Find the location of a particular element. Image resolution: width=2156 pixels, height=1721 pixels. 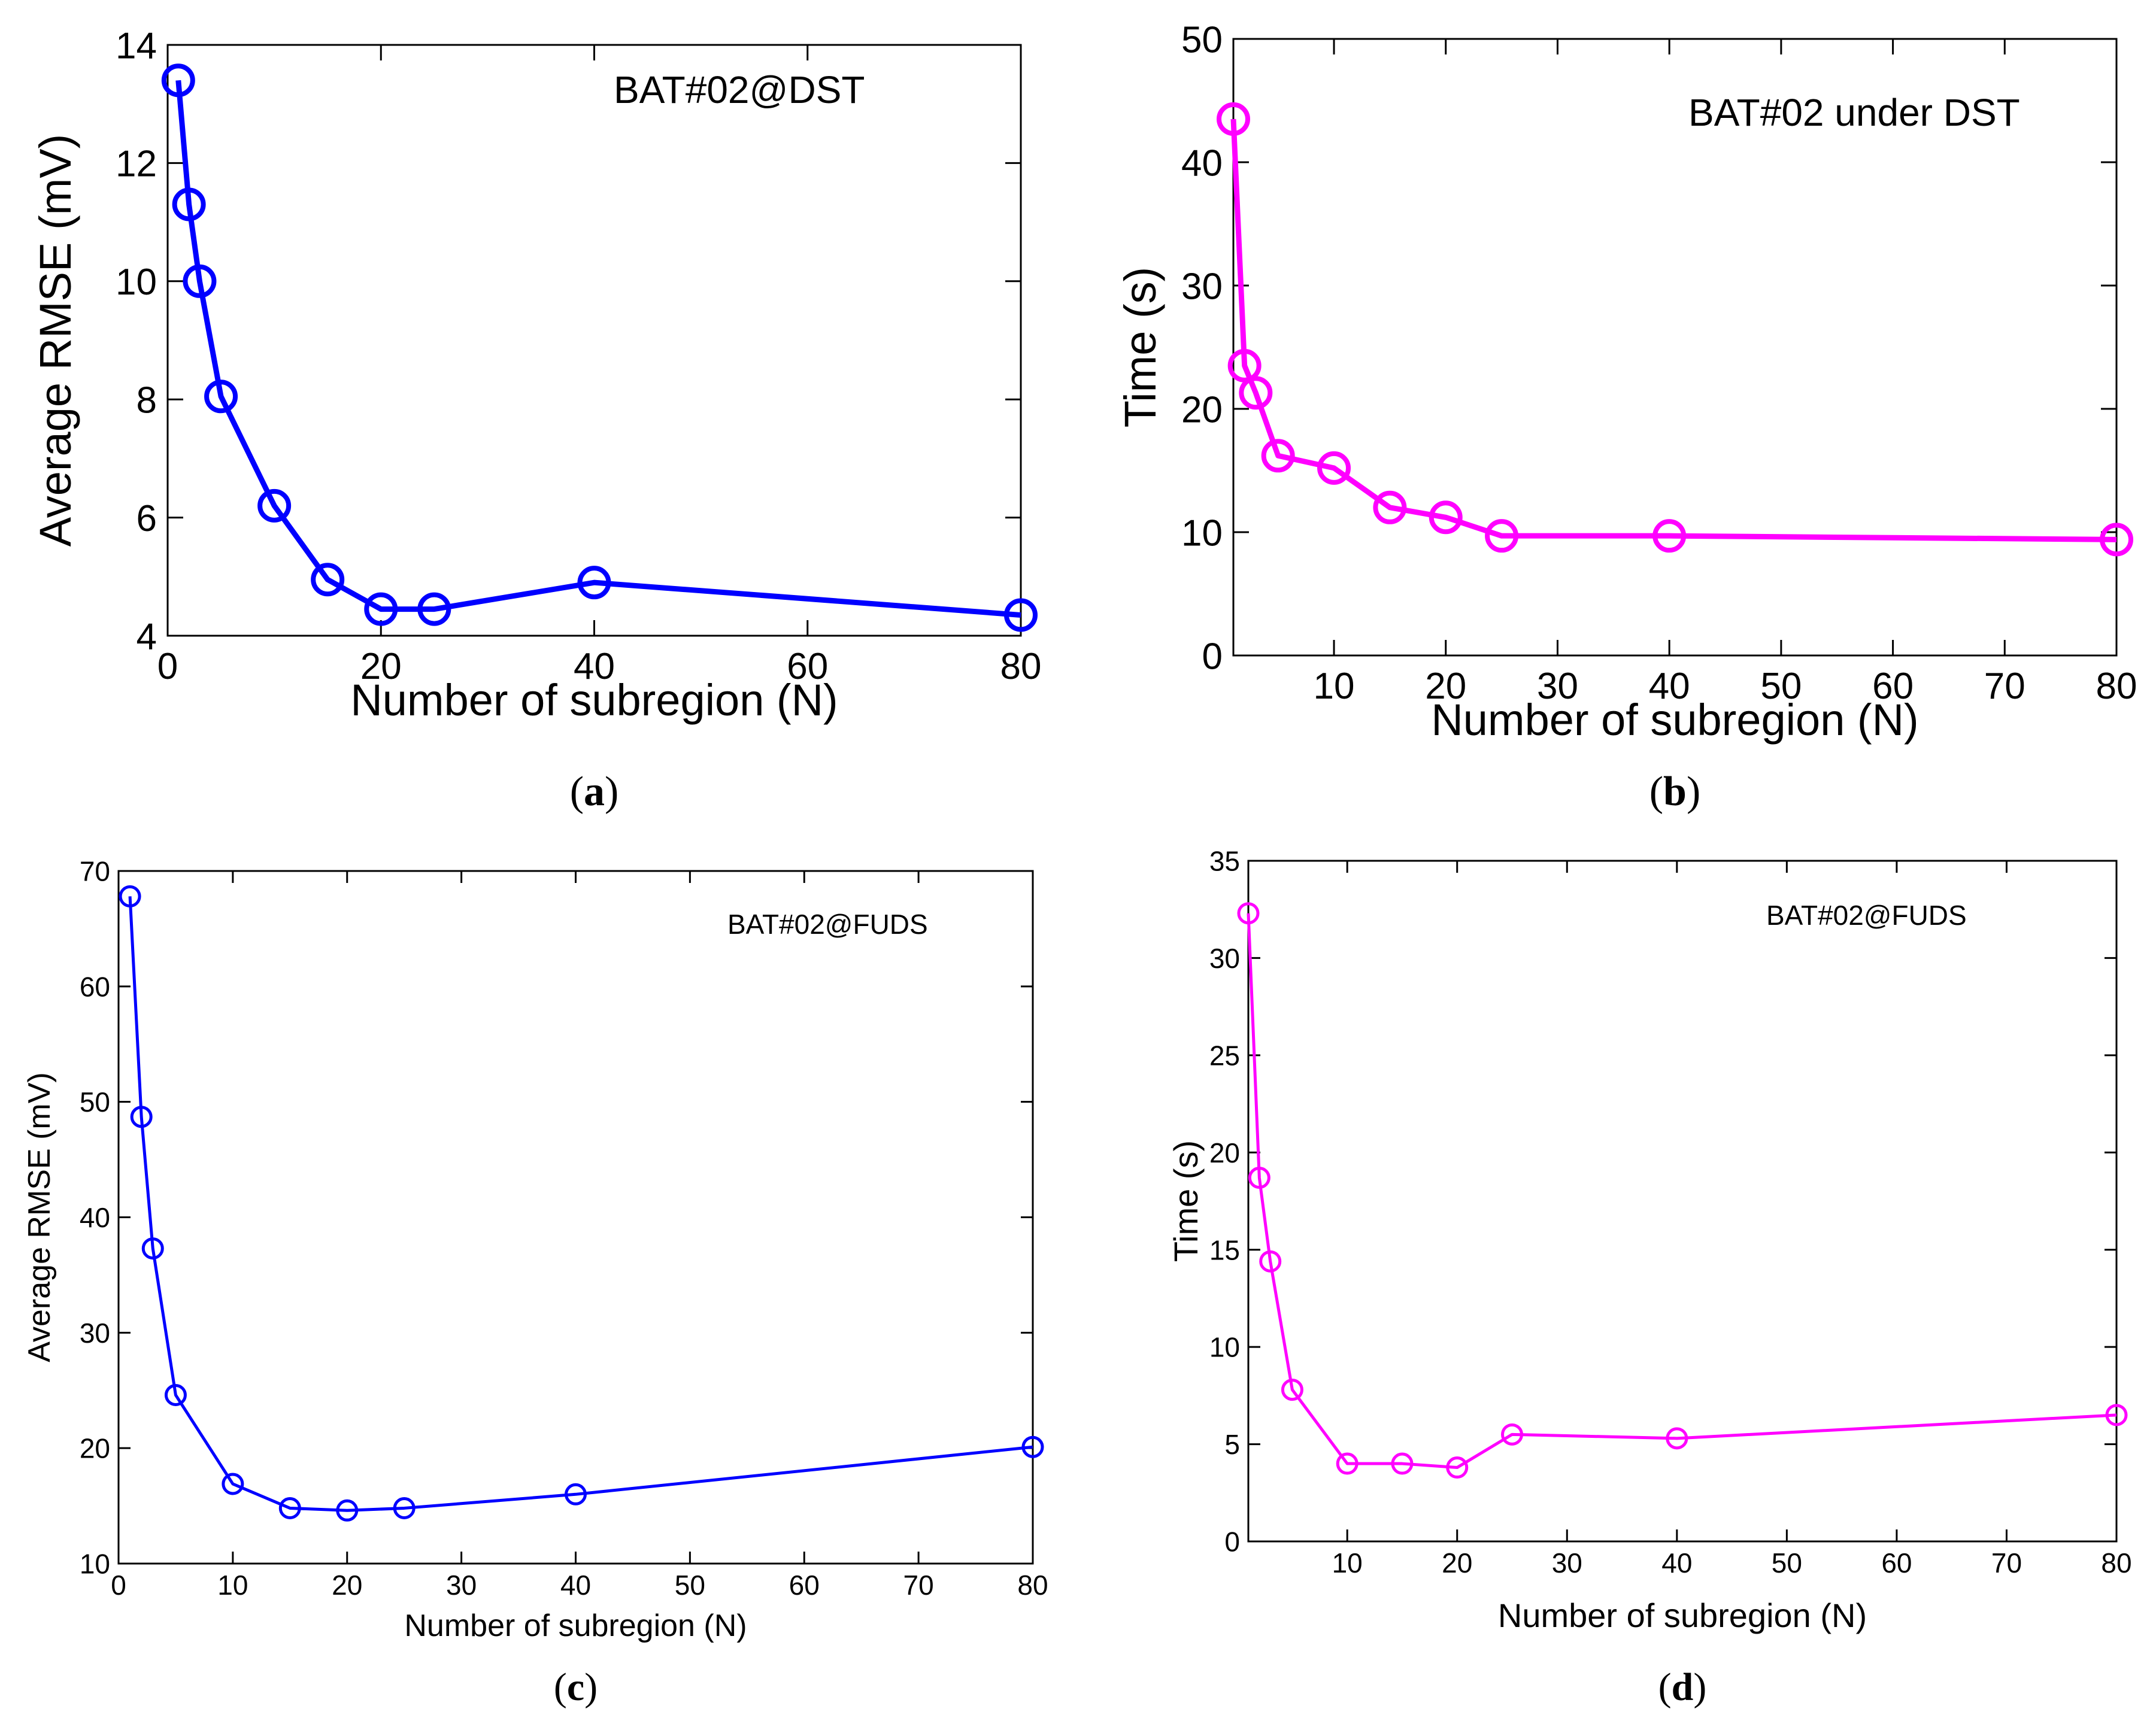

y-tick-label: 30 is located at coordinates (1202, 286).